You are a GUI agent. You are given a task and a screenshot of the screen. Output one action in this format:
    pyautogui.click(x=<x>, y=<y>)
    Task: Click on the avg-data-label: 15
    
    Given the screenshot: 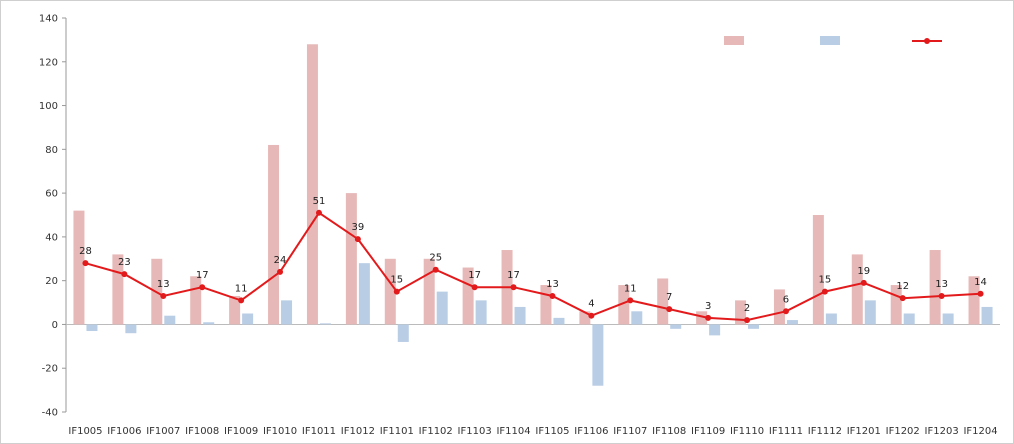 What is the action you would take?
    pyautogui.click(x=825, y=280)
    